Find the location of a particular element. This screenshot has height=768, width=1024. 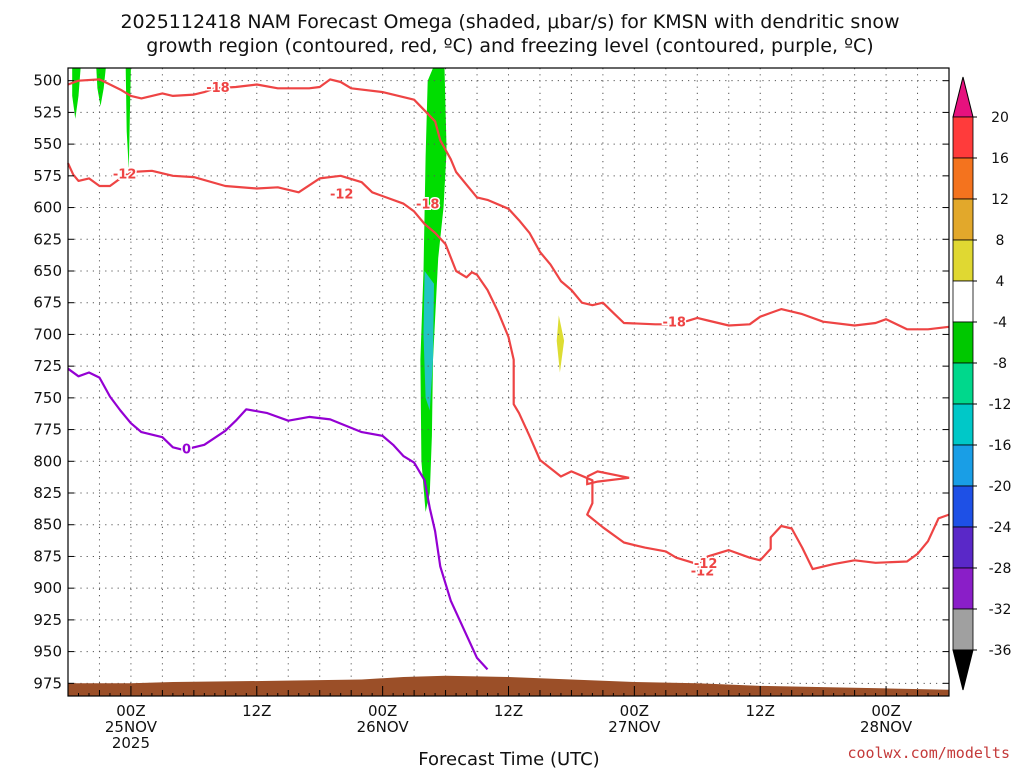

y-tick-label: 825 is located at coordinates (47, 493).